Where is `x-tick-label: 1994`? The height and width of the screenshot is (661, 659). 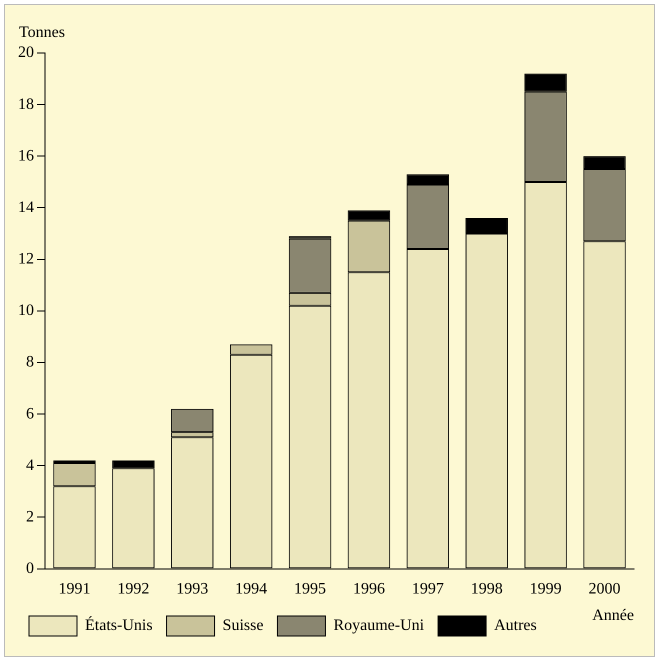 x-tick-label: 1994 is located at coordinates (251, 589).